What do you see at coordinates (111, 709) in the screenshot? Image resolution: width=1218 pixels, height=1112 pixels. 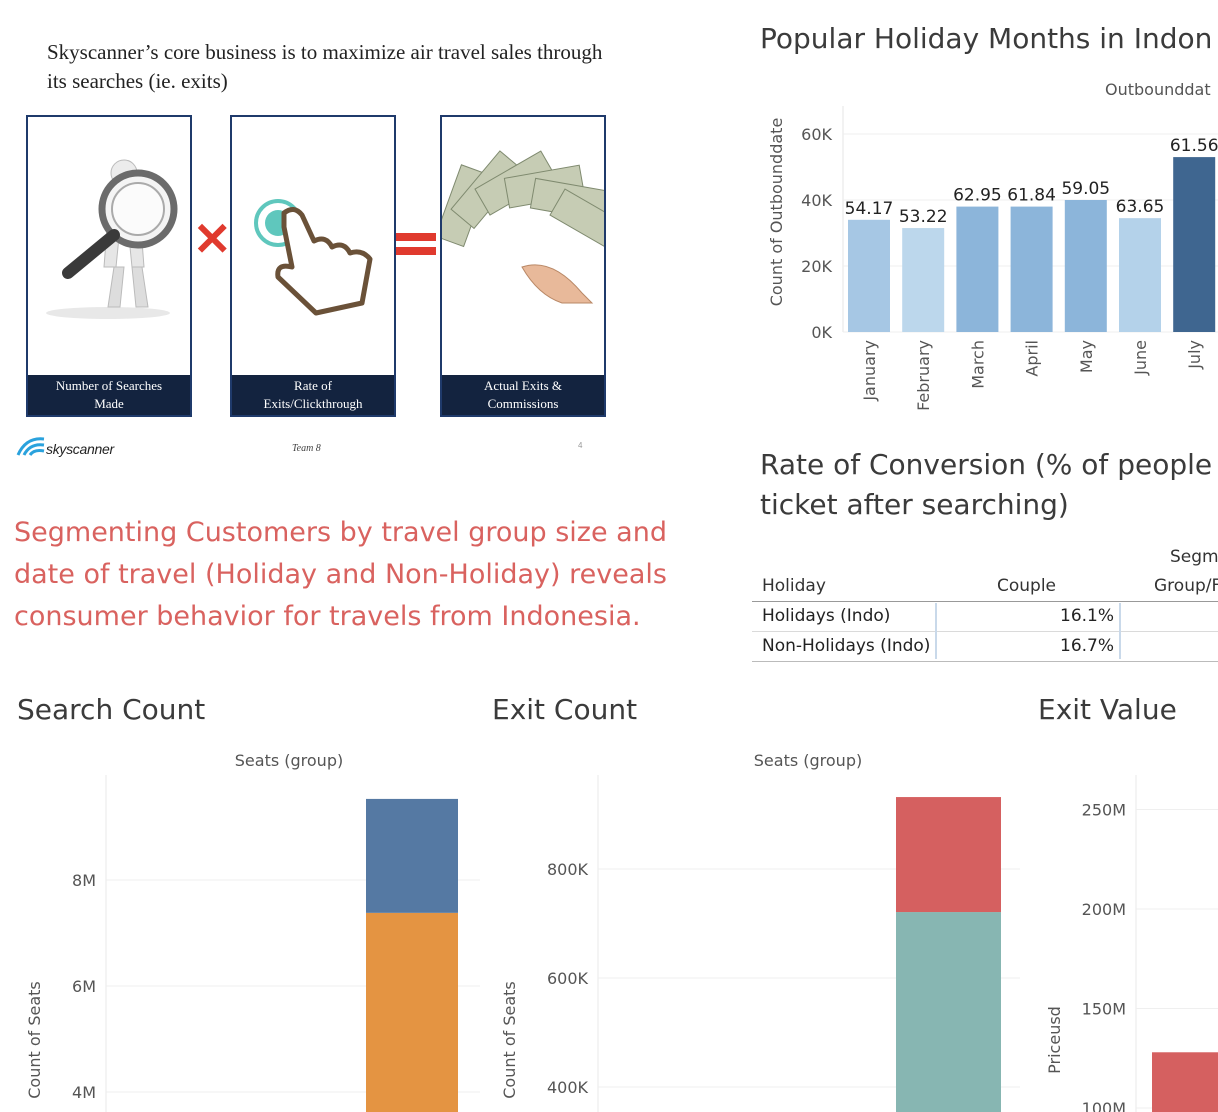 I see `search-count-title: Search Count` at bounding box center [111, 709].